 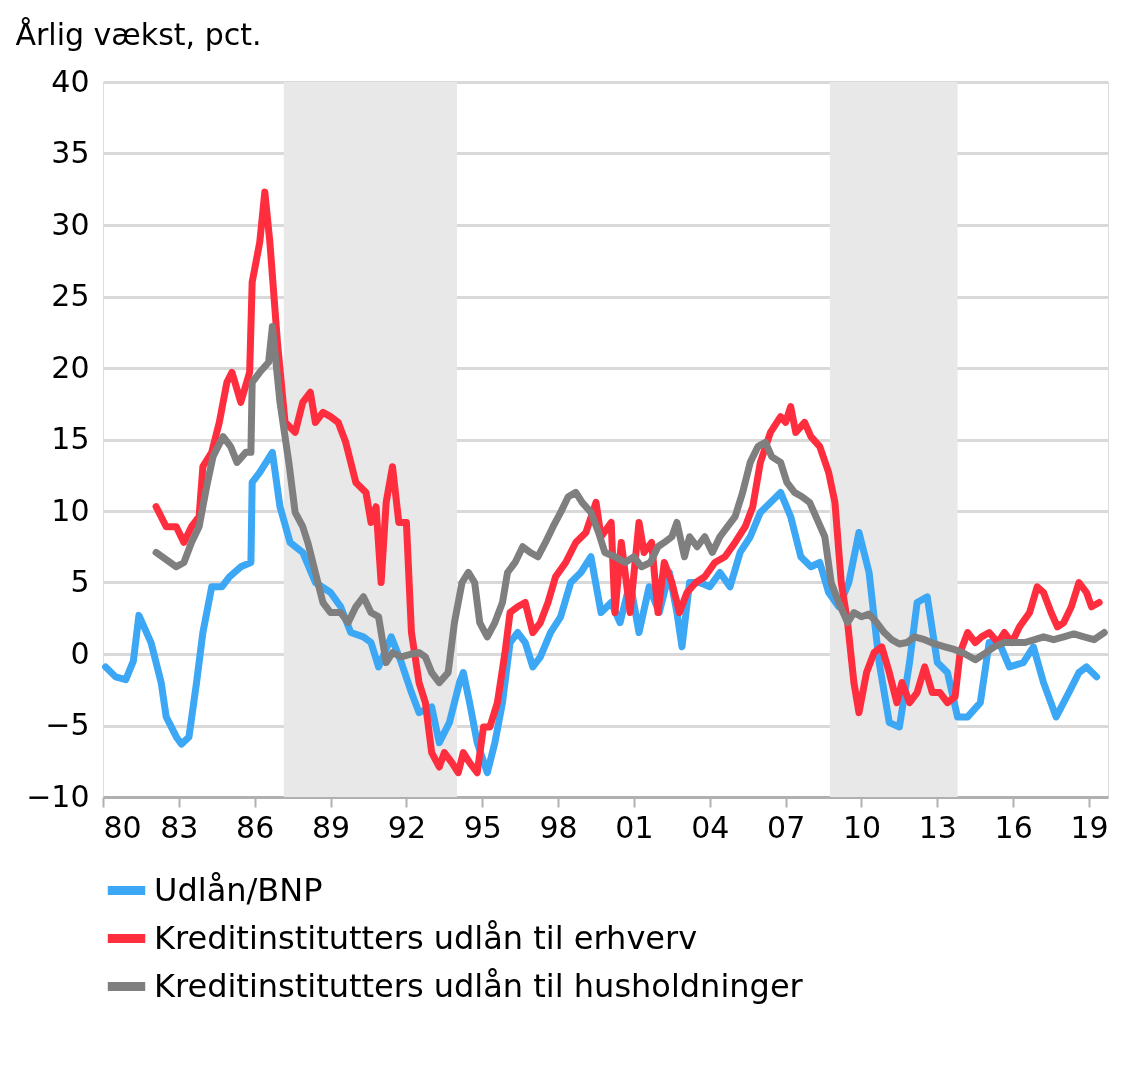 What do you see at coordinates (179, 827) in the screenshot?
I see `x-tick-label: 83` at bounding box center [179, 827].